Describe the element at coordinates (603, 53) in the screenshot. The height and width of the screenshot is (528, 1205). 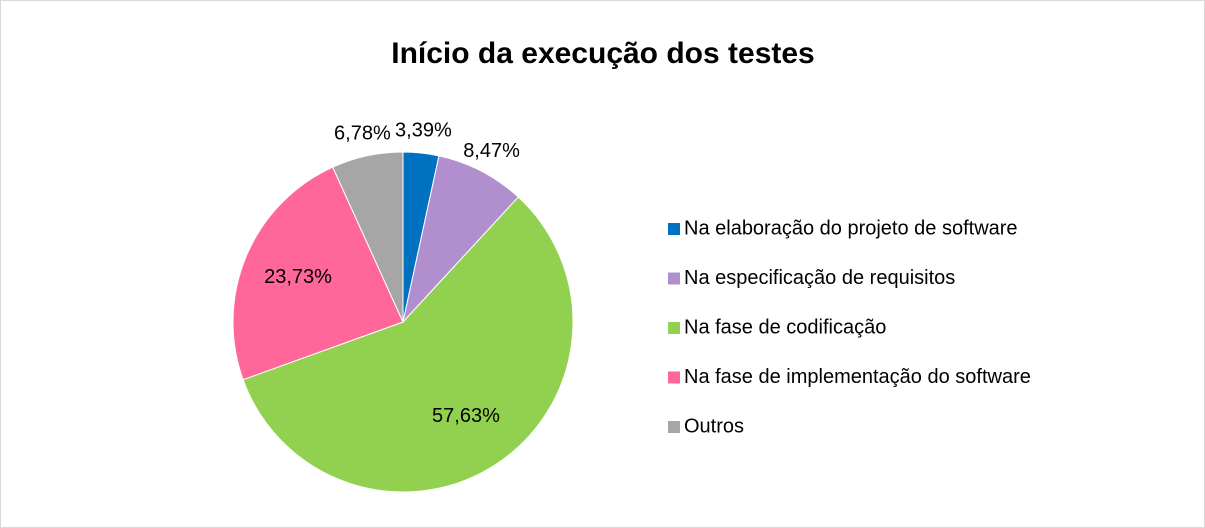
I see `chart-title: Início da execução dos testes` at that location.